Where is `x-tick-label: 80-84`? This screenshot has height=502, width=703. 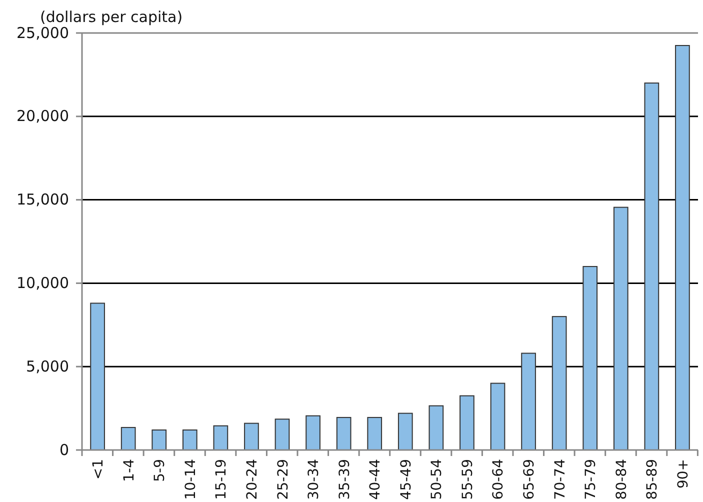 x-tick-label: 80-84 is located at coordinates (622, 479).